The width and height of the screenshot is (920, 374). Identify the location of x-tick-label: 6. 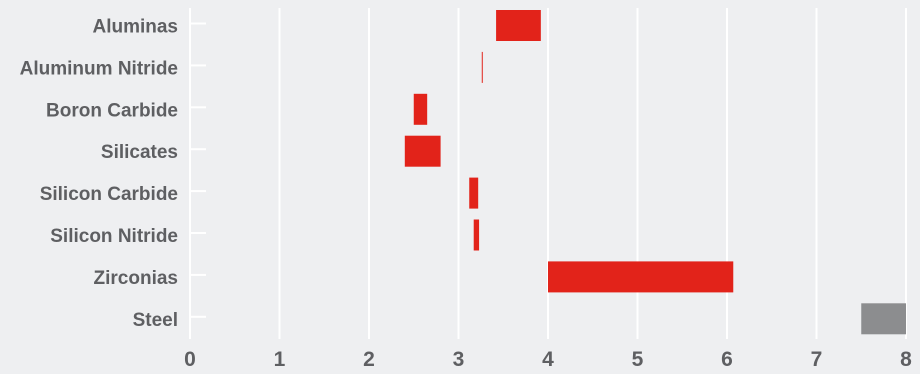
(727, 359).